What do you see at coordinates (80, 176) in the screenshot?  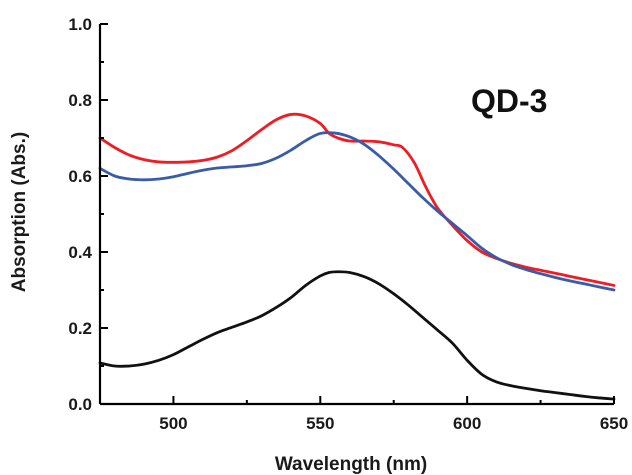 I see `y-tick-label: 0.6` at bounding box center [80, 176].